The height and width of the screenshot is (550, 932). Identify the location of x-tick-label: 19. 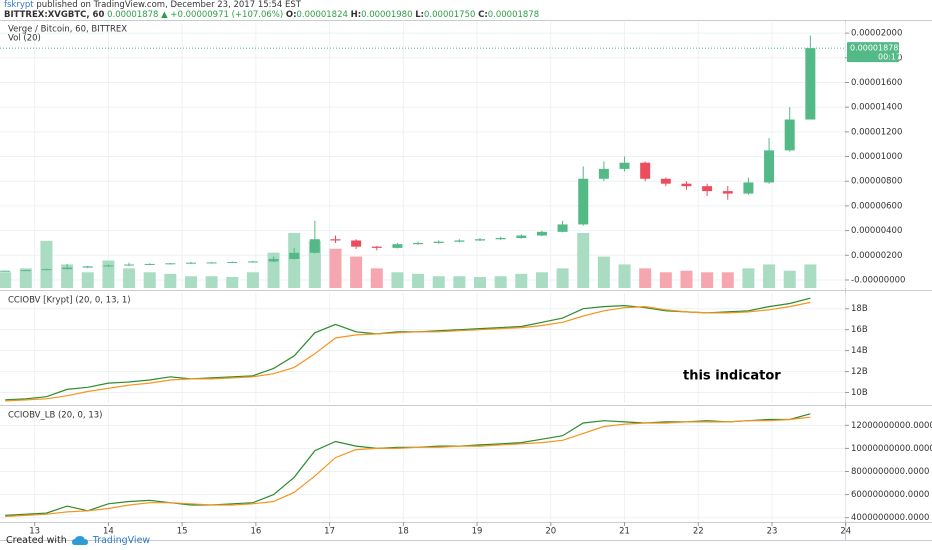
(477, 532).